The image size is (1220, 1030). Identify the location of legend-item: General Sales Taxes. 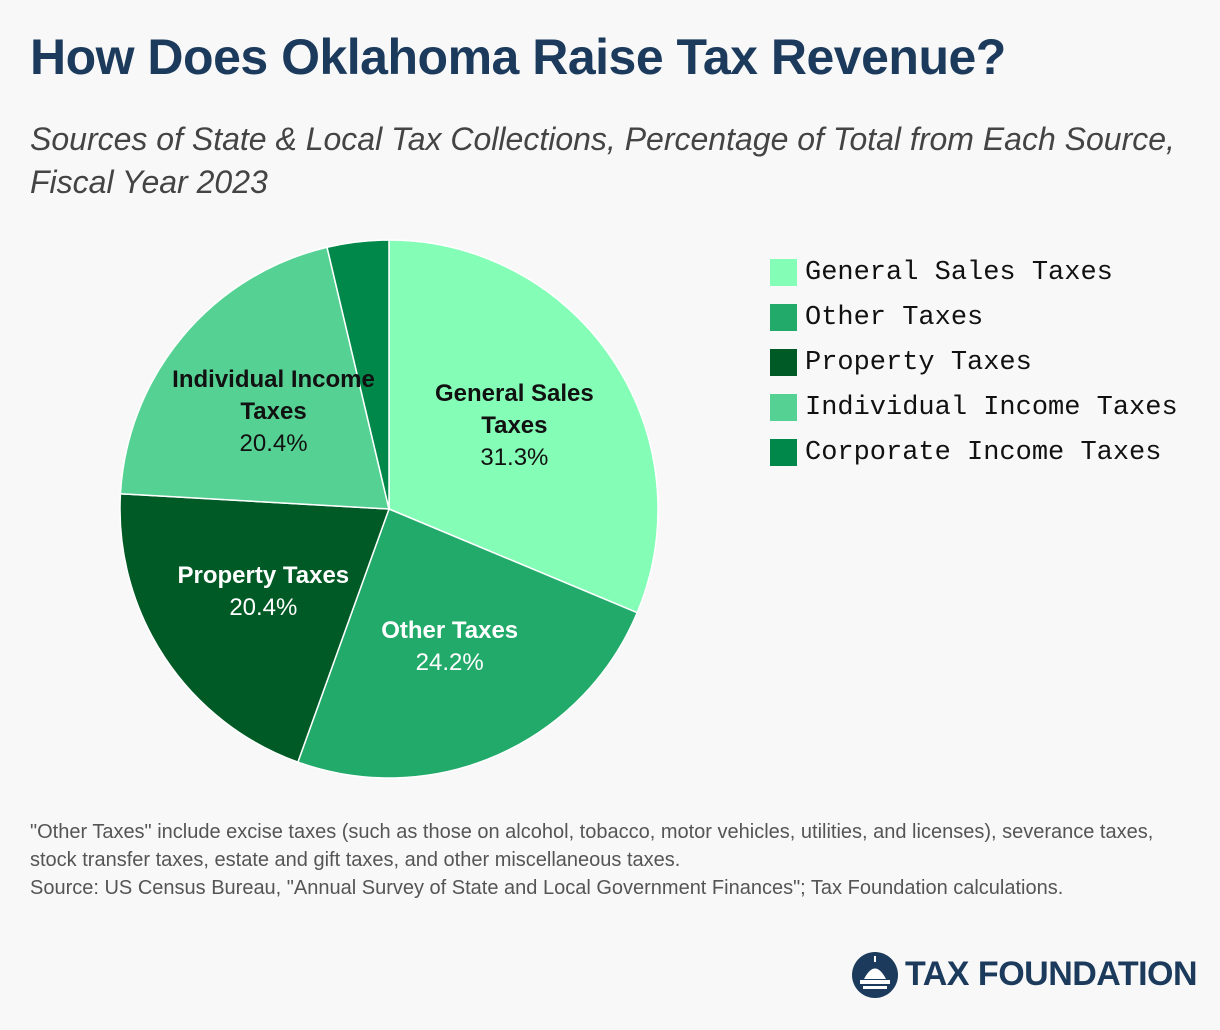
(974, 272).